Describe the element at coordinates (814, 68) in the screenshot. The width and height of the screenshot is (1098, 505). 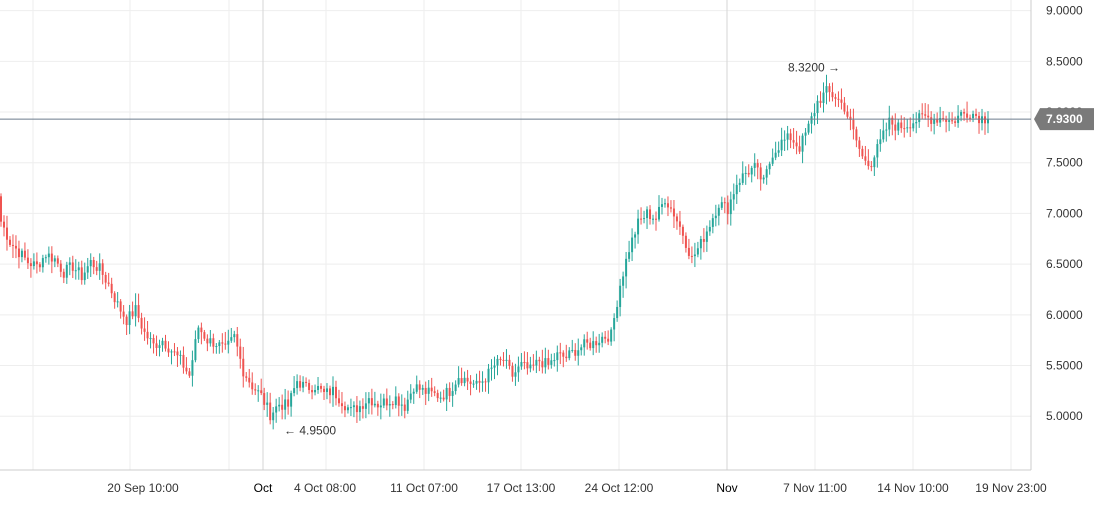
I see `max-price-annotation: 8.3200 →` at that location.